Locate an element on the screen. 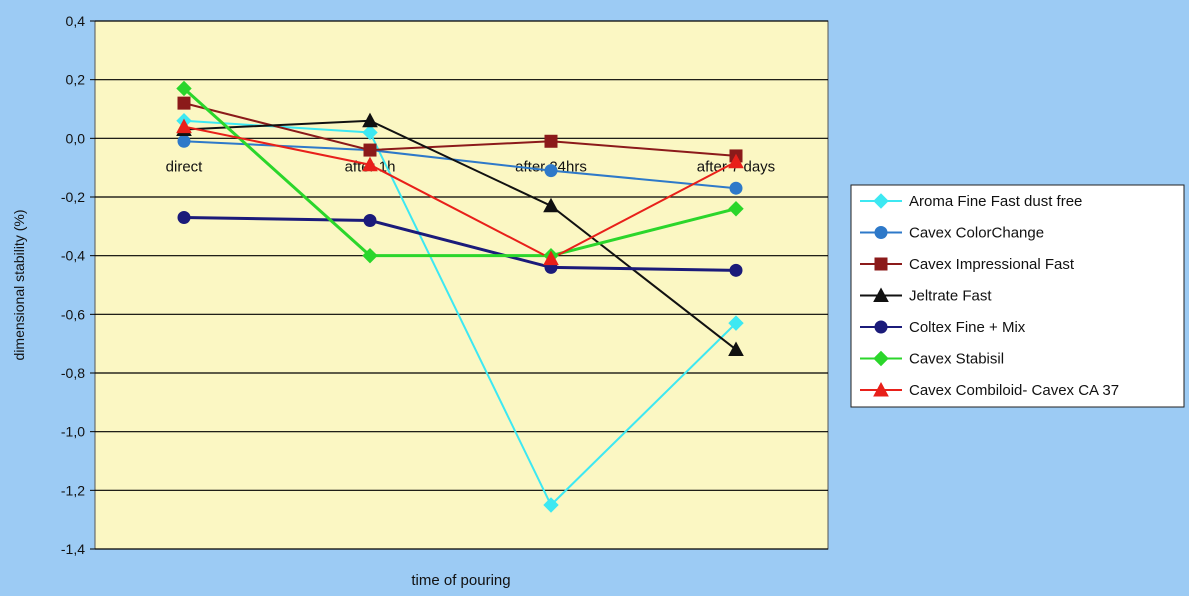 The width and height of the screenshot is (1189, 596). legend-label: Cavex Combiloid- Cavex CA 37 is located at coordinates (1014, 390).